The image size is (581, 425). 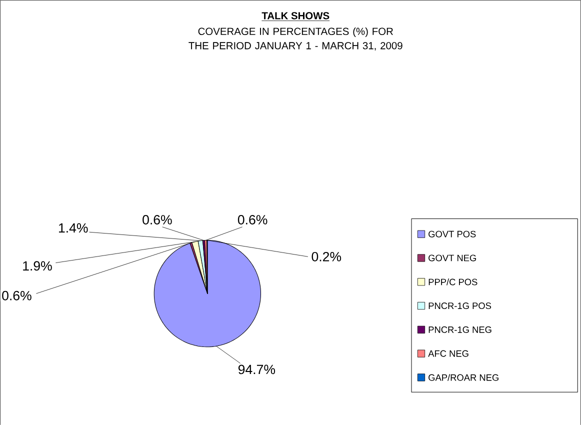 What do you see at coordinates (460, 305) in the screenshot?
I see `legend-label: PNCR-1G POS` at bounding box center [460, 305].